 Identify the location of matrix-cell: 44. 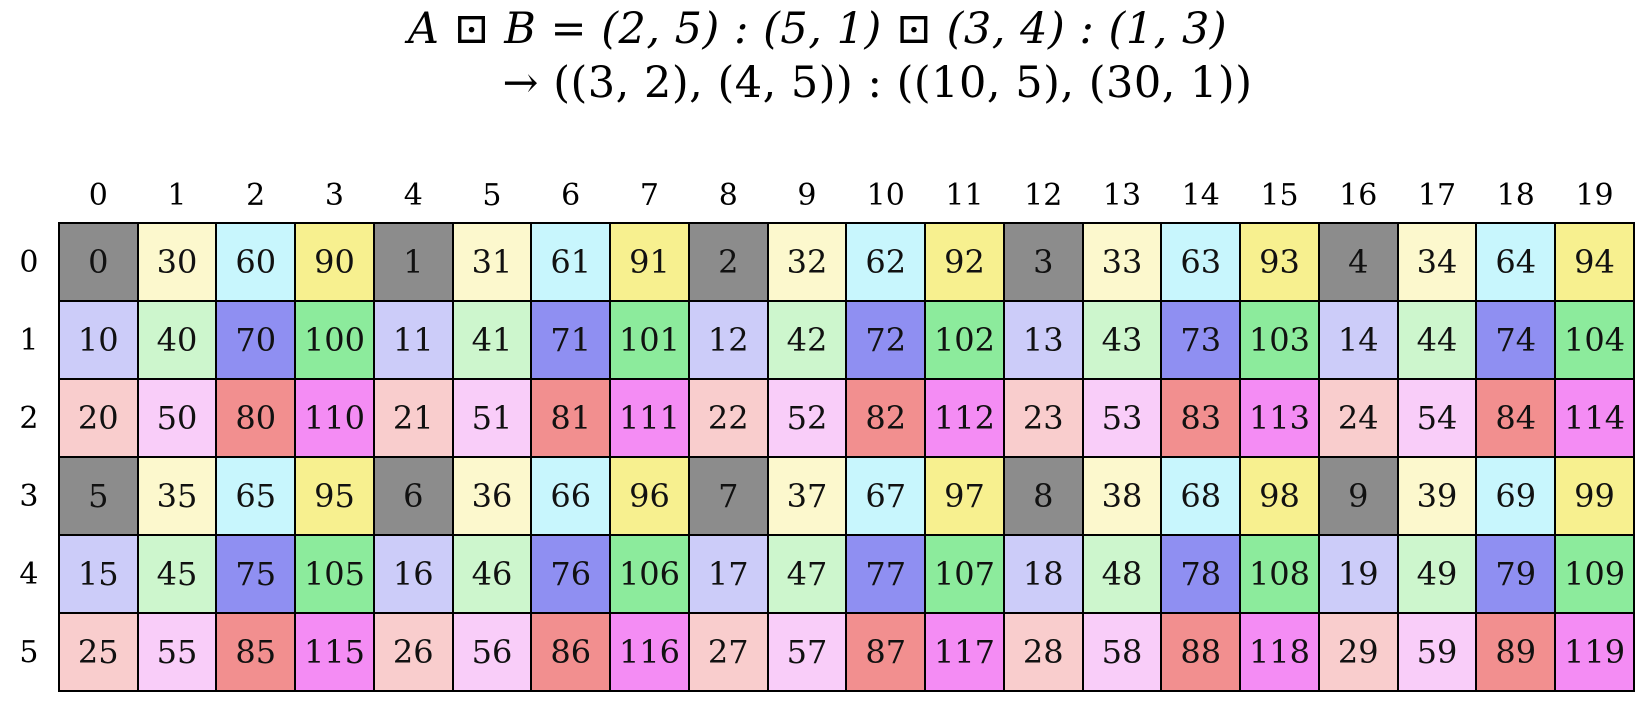
(1437, 340).